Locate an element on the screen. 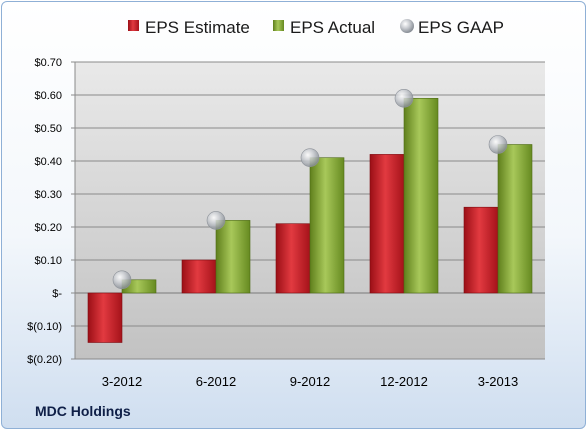 The width and height of the screenshot is (587, 430). legend-label-gaap: EPS GAAP is located at coordinates (461, 27).